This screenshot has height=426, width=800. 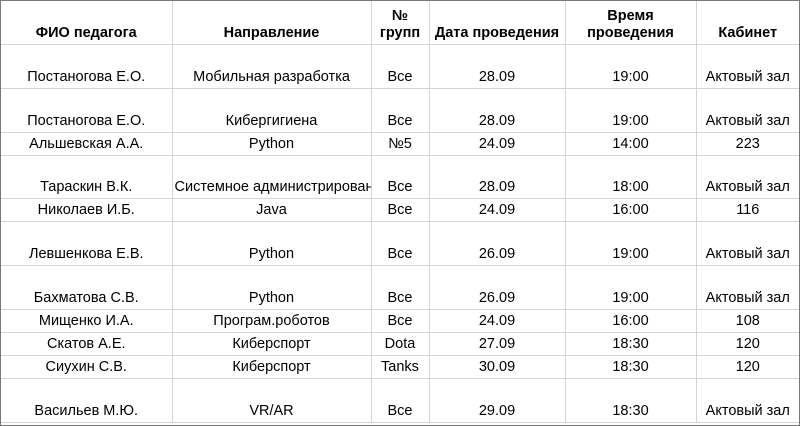 What do you see at coordinates (272, 210) in the screenshot?
I see `cell-direction: Java` at bounding box center [272, 210].